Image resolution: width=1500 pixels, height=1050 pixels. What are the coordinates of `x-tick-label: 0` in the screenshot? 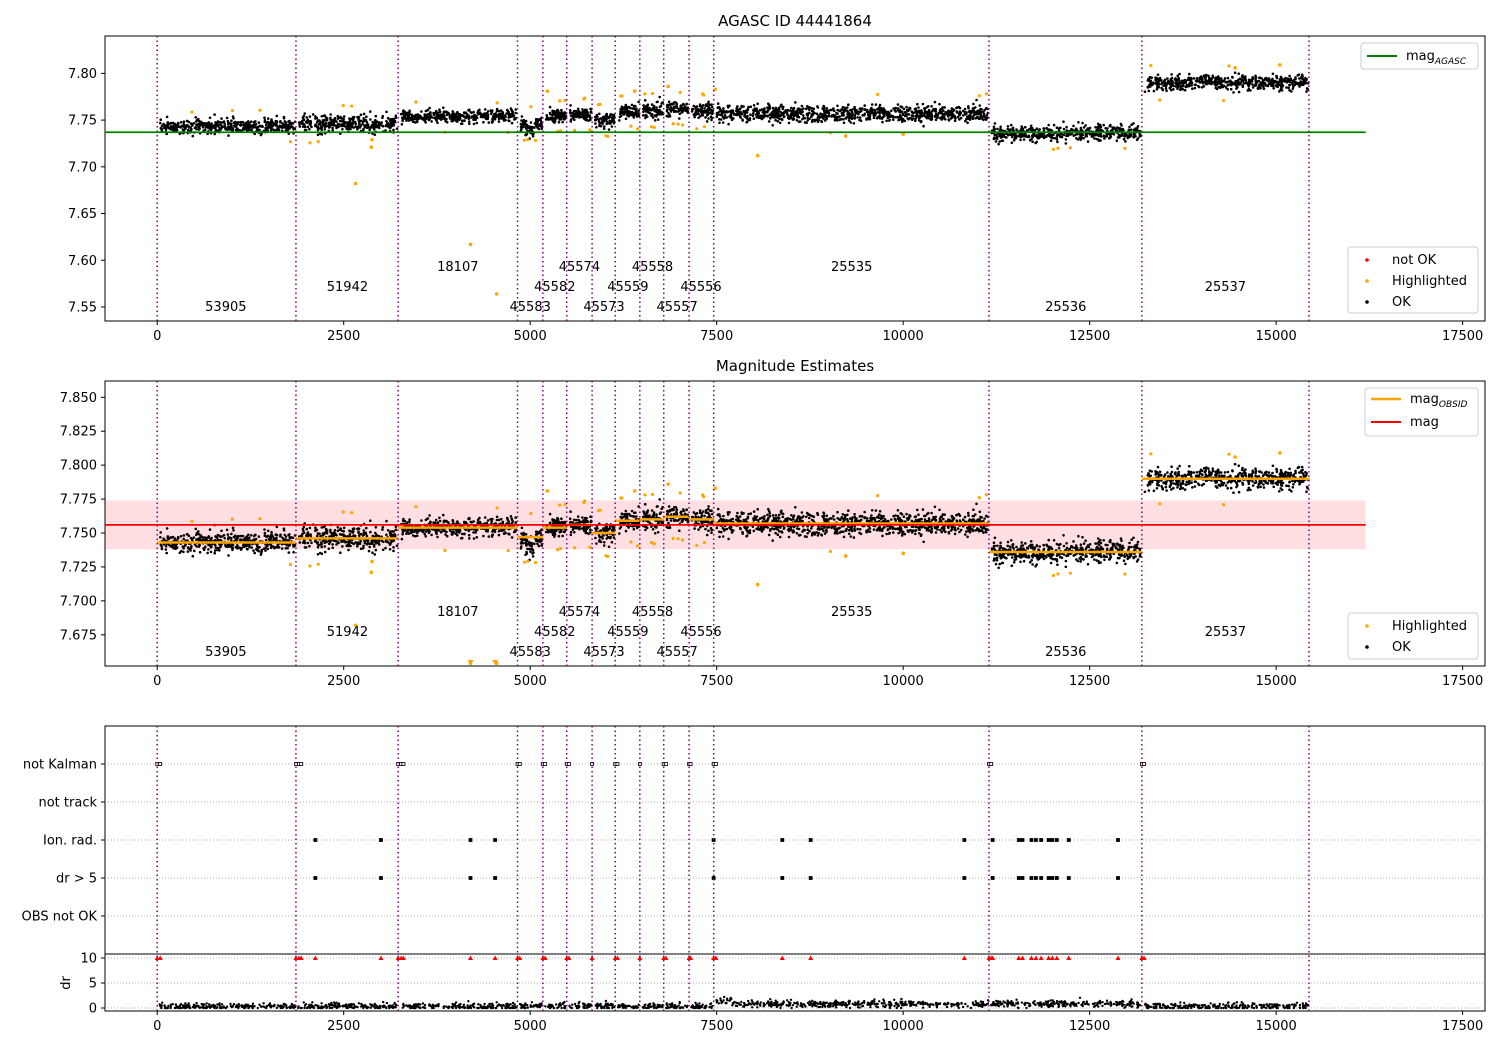 It's located at (157, 336).